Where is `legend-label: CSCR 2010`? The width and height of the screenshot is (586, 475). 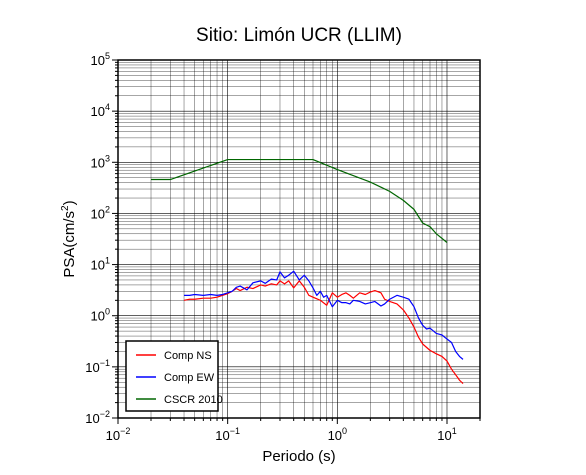 legend-label: CSCR 2010 is located at coordinates (193, 400).